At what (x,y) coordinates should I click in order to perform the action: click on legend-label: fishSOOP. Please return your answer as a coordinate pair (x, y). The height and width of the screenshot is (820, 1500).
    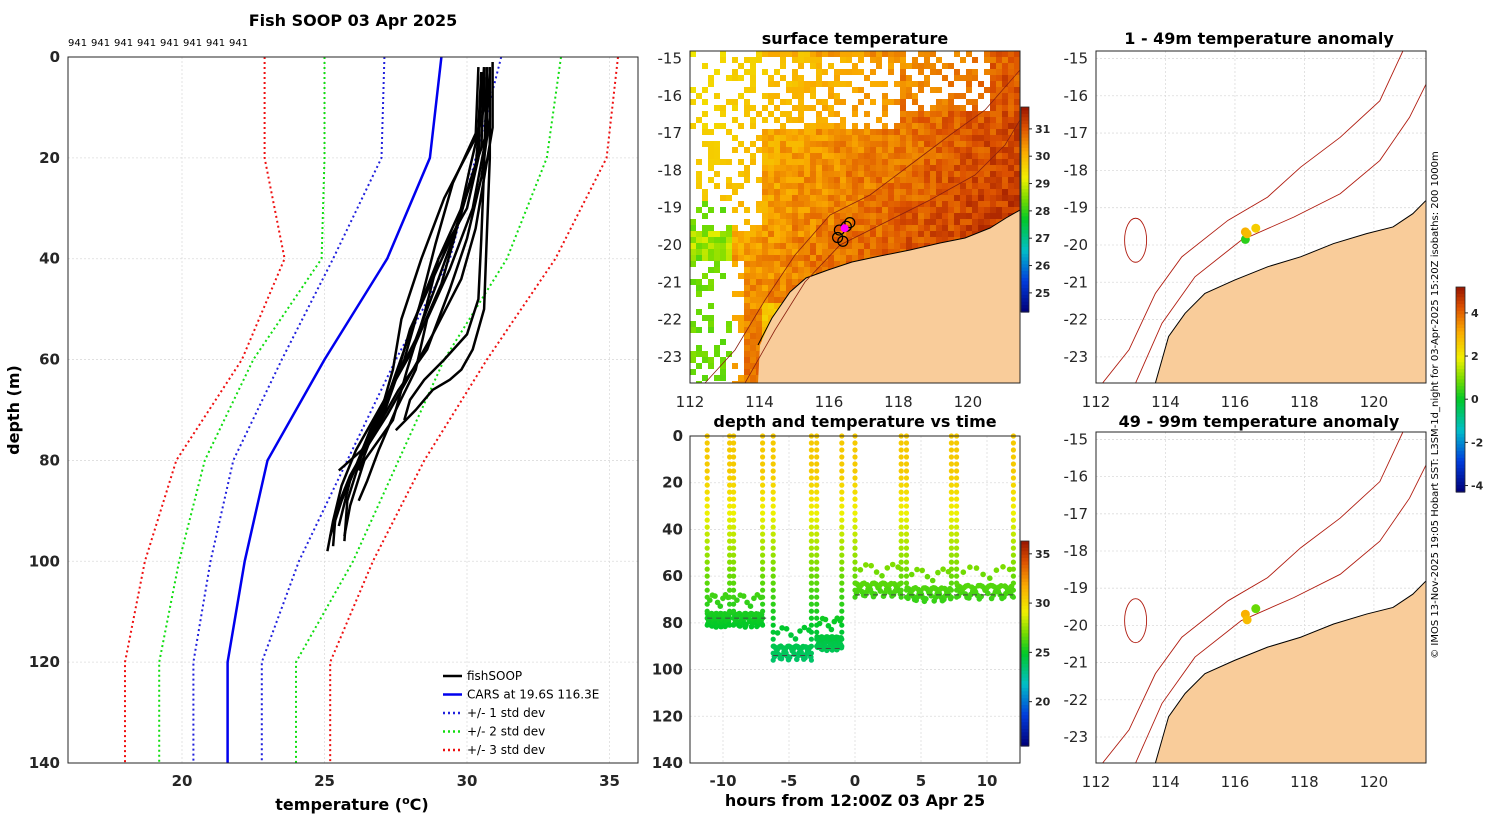
    Looking at the image, I should click on (494, 676).